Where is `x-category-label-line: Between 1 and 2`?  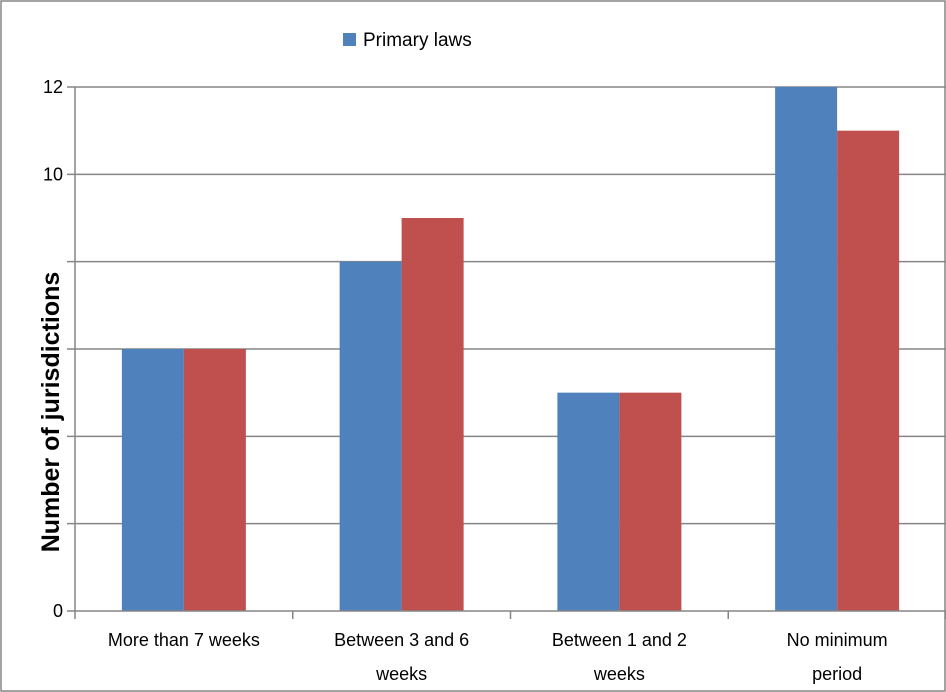 x-category-label-line: Between 1 and 2 is located at coordinates (619, 640).